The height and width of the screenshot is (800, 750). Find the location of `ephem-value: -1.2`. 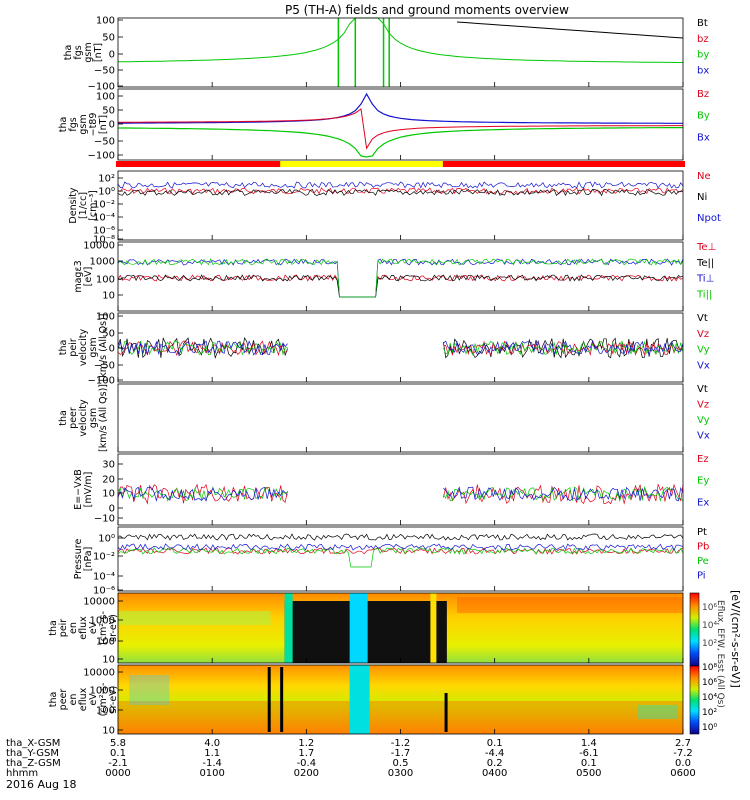

ephem-value: -1.2 is located at coordinates (401, 743).